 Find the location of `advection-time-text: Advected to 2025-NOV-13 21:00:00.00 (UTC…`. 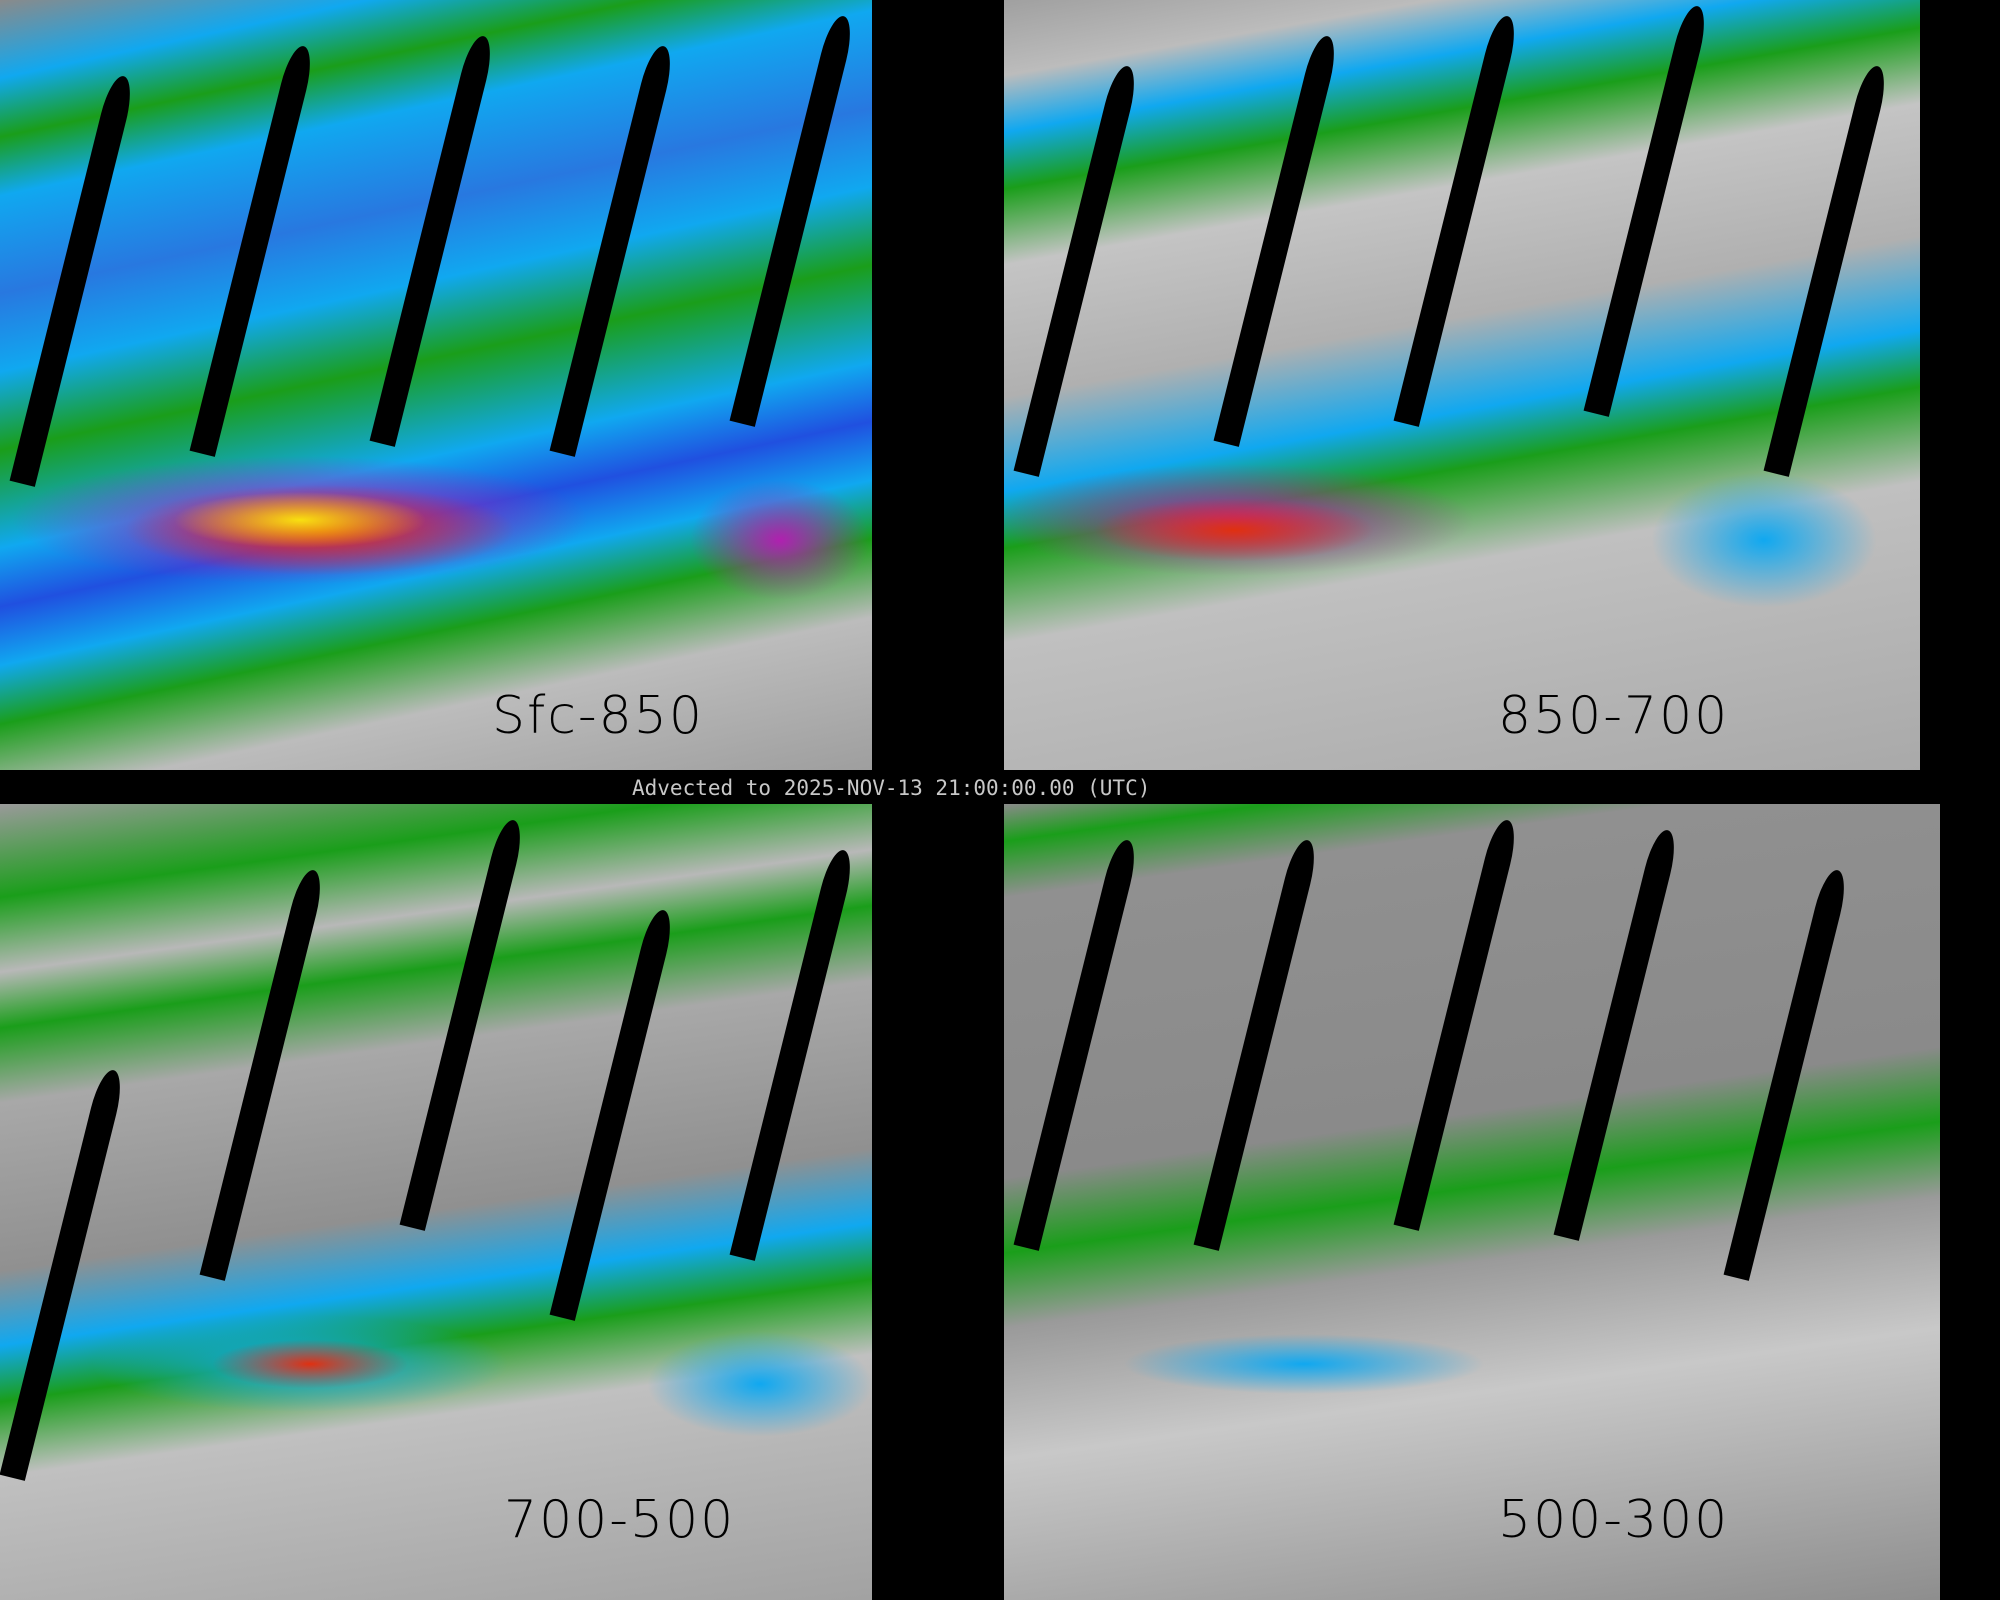

advection-time-text: Advected to 2025-NOV-13 21:00:00.00 (UTC… is located at coordinates (891, 788).